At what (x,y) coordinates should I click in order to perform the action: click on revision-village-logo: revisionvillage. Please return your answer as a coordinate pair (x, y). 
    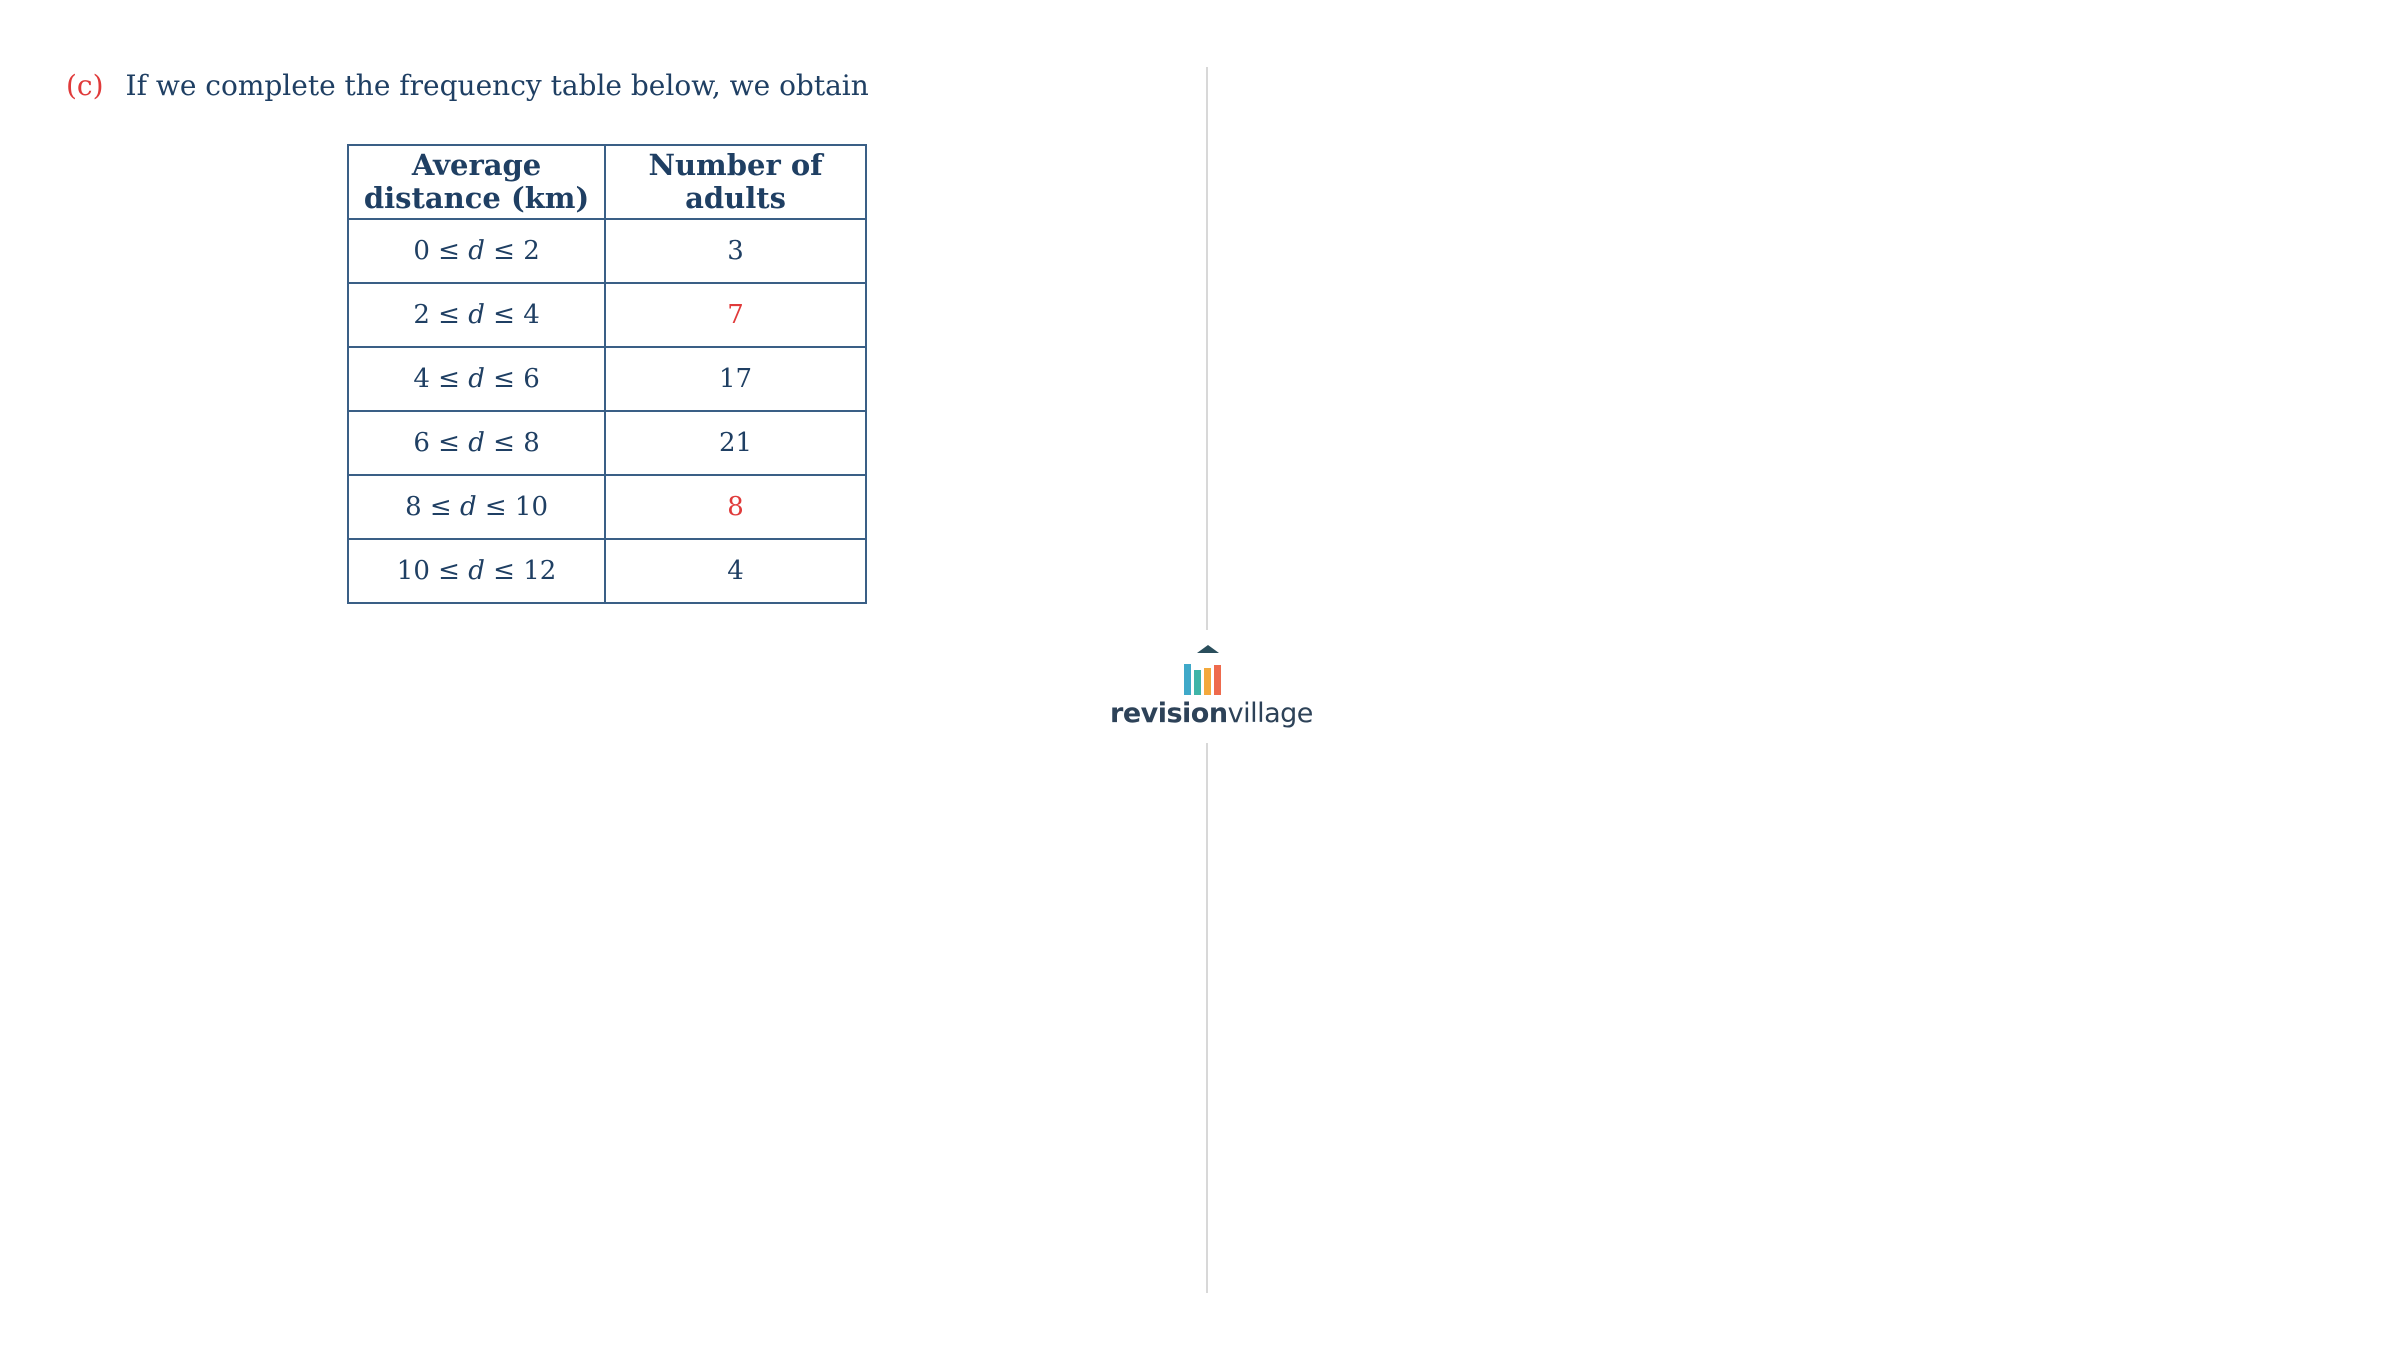
    Looking at the image, I should click on (1211, 685).